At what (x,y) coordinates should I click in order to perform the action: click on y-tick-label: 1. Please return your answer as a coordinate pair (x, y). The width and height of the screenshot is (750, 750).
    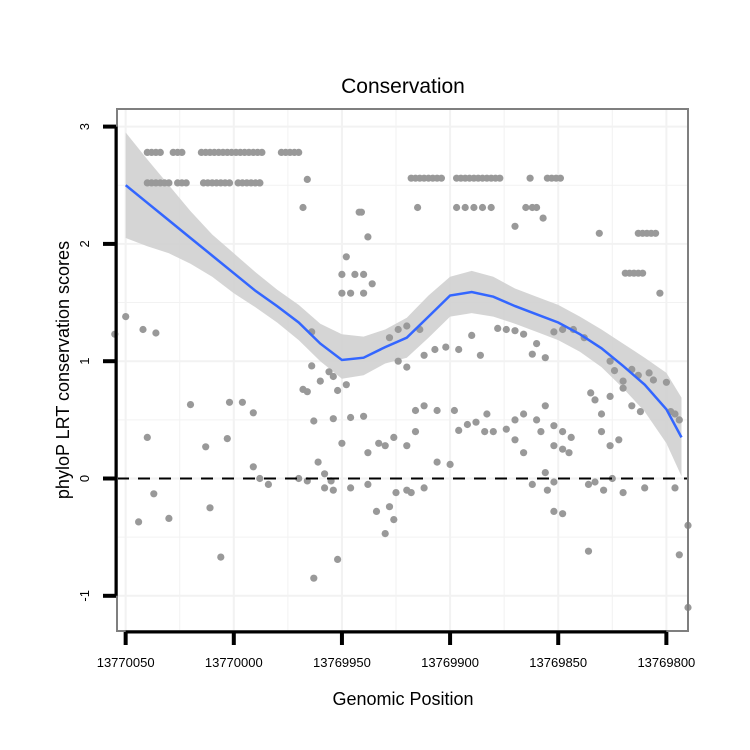
    Looking at the image, I should click on (84, 361).